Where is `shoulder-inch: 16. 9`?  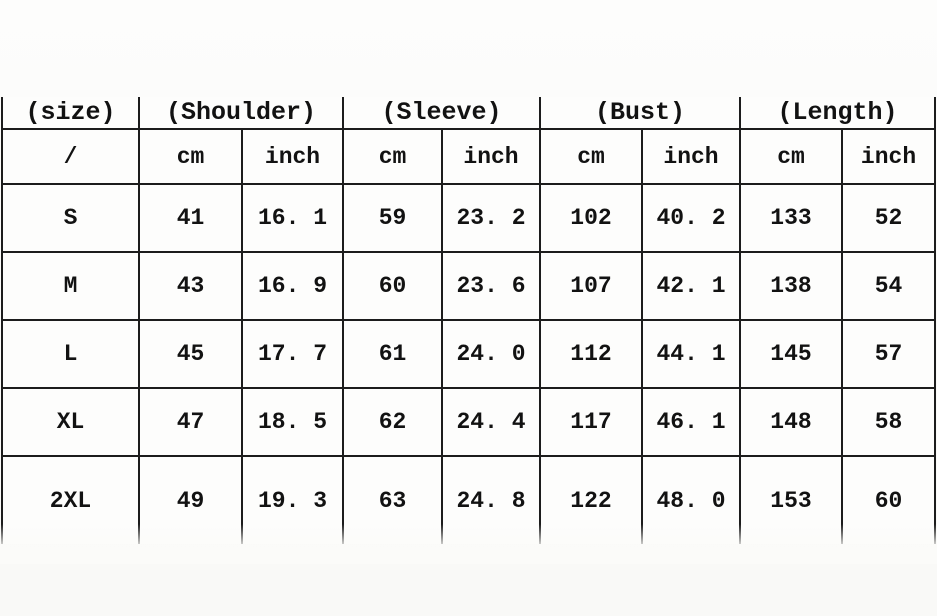
shoulder-inch: 16. 9 is located at coordinates (292, 286).